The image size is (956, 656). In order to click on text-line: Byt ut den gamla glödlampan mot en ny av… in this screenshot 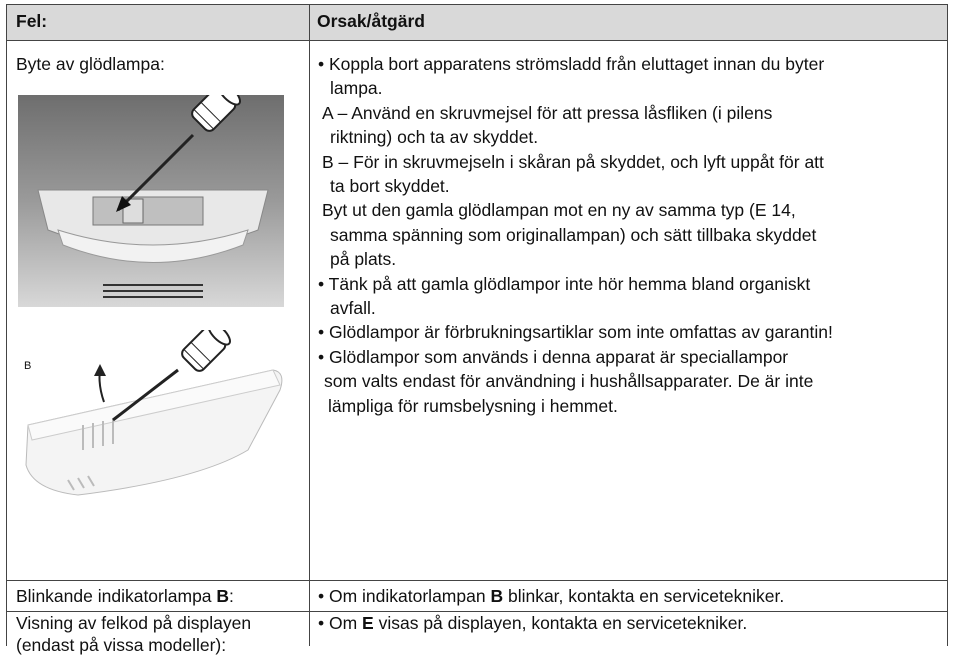, I will do `click(559, 210)`.